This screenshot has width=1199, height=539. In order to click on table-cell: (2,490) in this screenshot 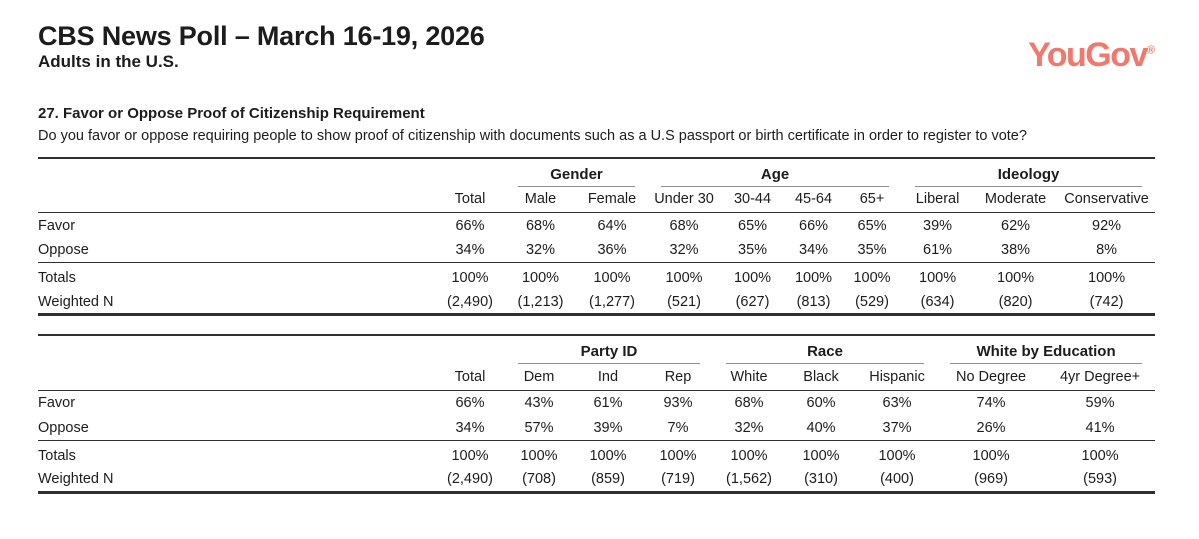, I will do `click(470, 301)`.